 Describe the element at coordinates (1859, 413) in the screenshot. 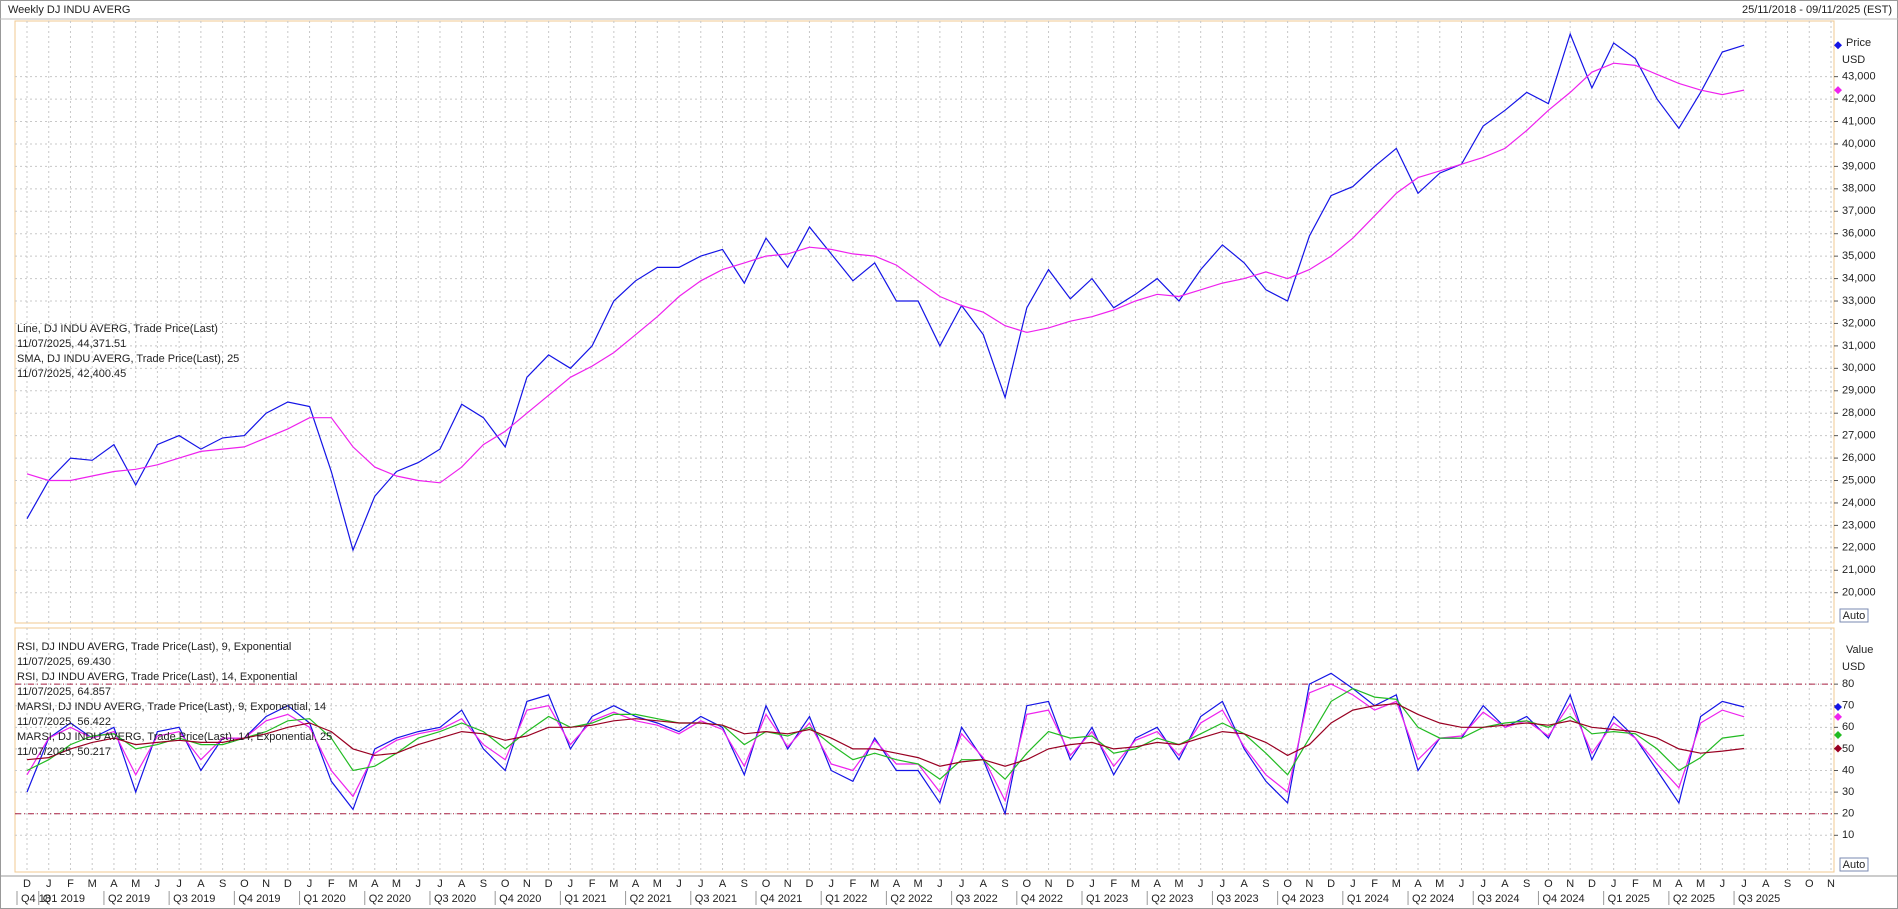

I see `y-tick-label: 28,000` at that location.